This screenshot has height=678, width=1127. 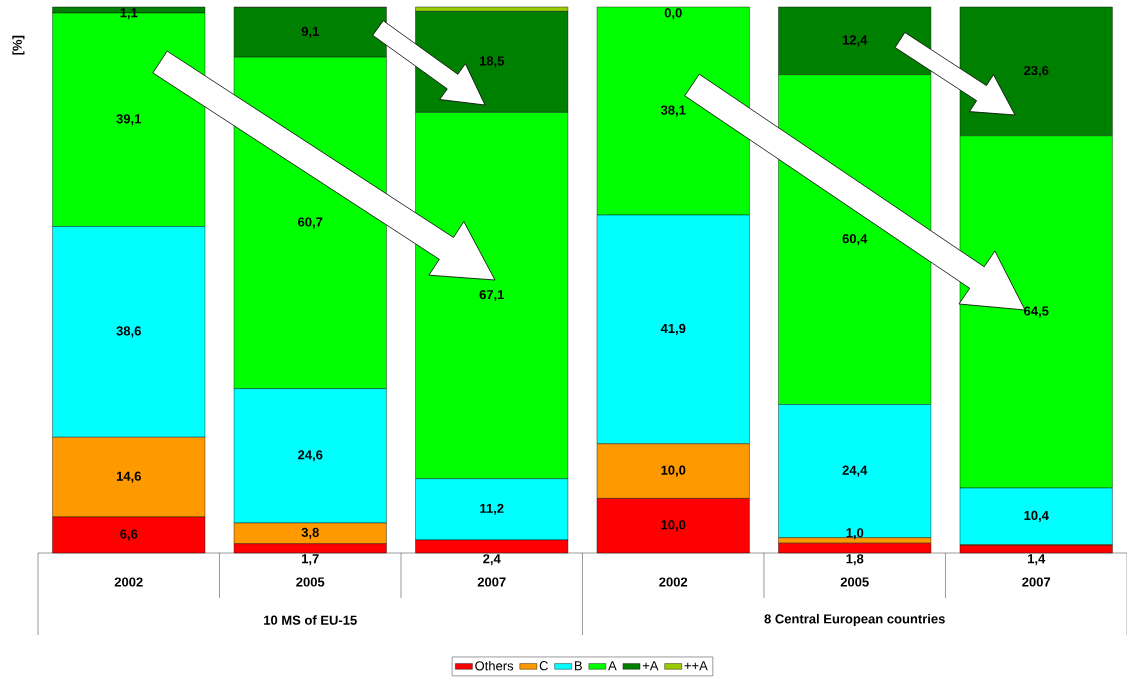 What do you see at coordinates (128, 477) in the screenshot?
I see `data-label: 14,6` at bounding box center [128, 477].